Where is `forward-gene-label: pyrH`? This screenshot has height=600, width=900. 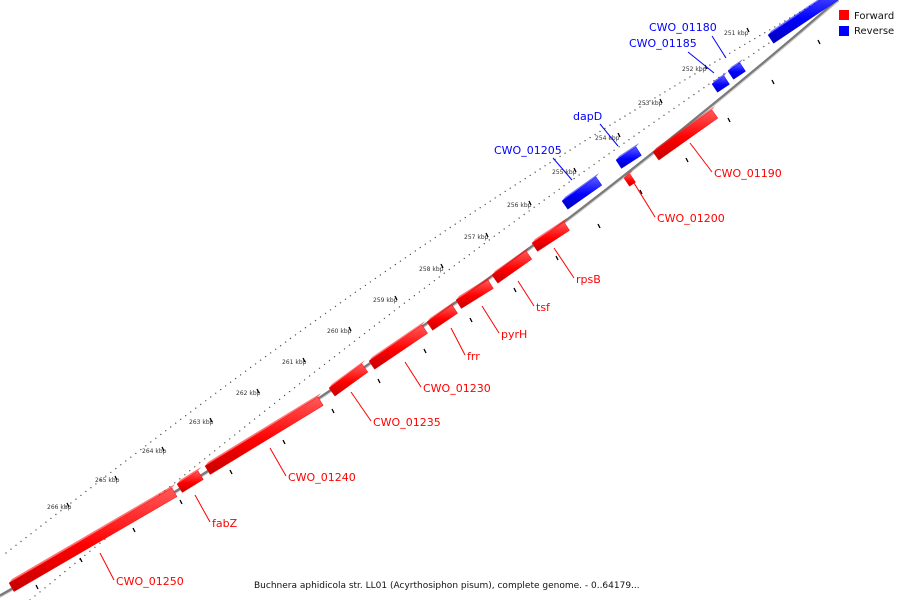
forward-gene-label: pyrH is located at coordinates (514, 334).